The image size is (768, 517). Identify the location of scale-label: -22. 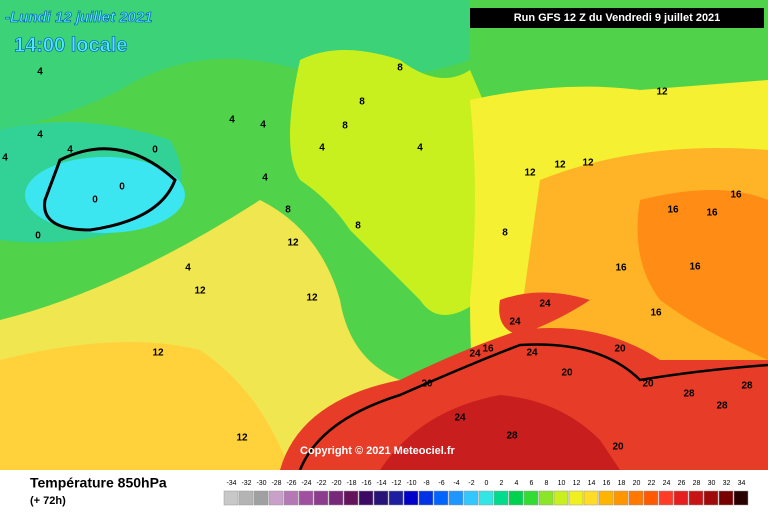
(321, 483).